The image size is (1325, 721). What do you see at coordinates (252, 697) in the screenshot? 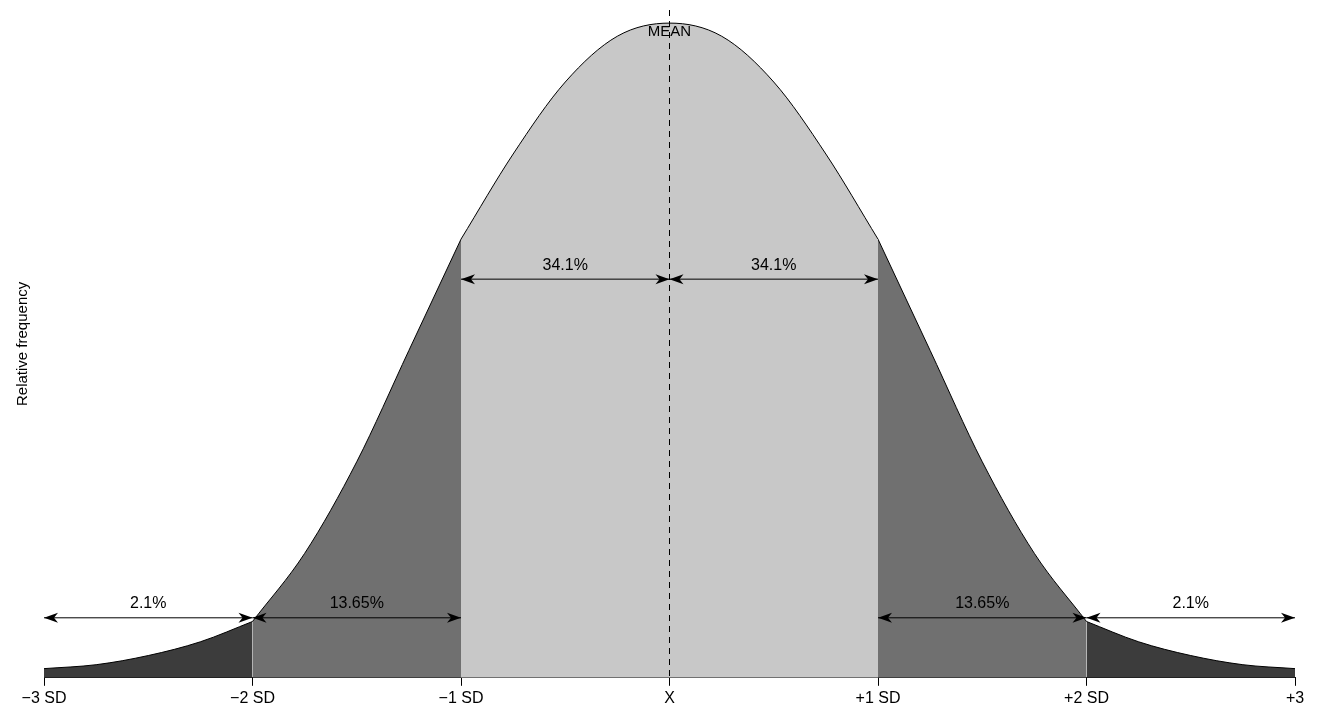
I see `x-tick-label: −2 SD` at bounding box center [252, 697].